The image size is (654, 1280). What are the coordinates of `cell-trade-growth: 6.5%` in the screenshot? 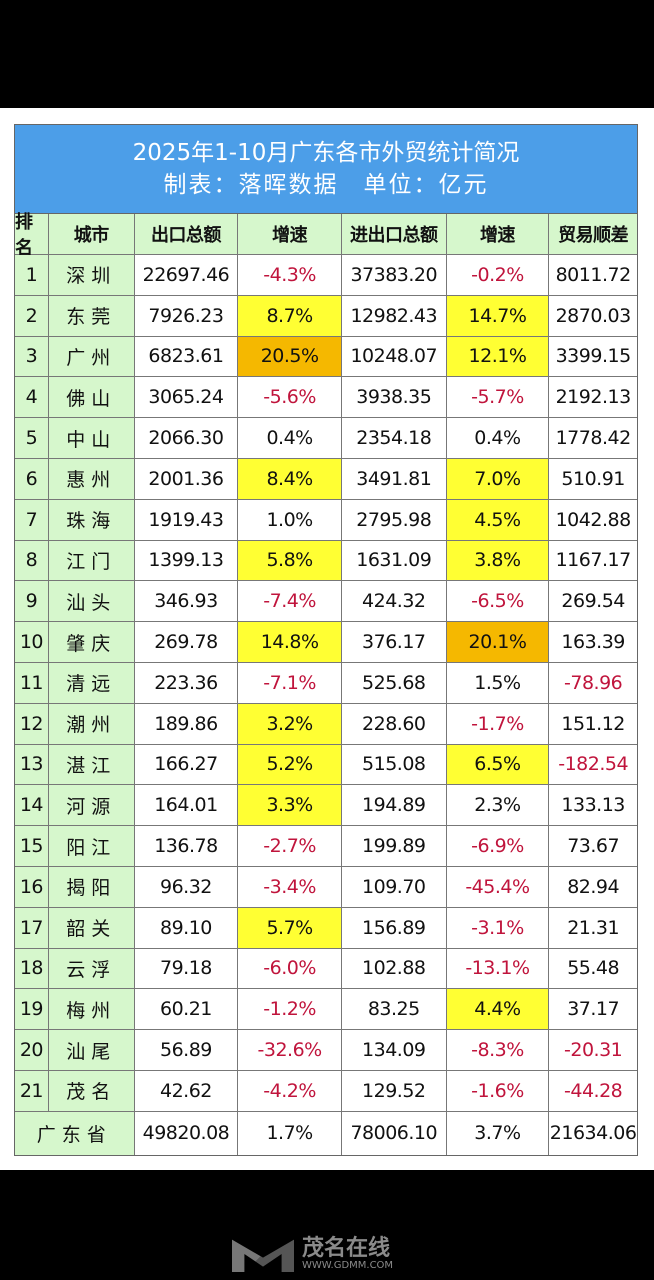 It's located at (498, 764).